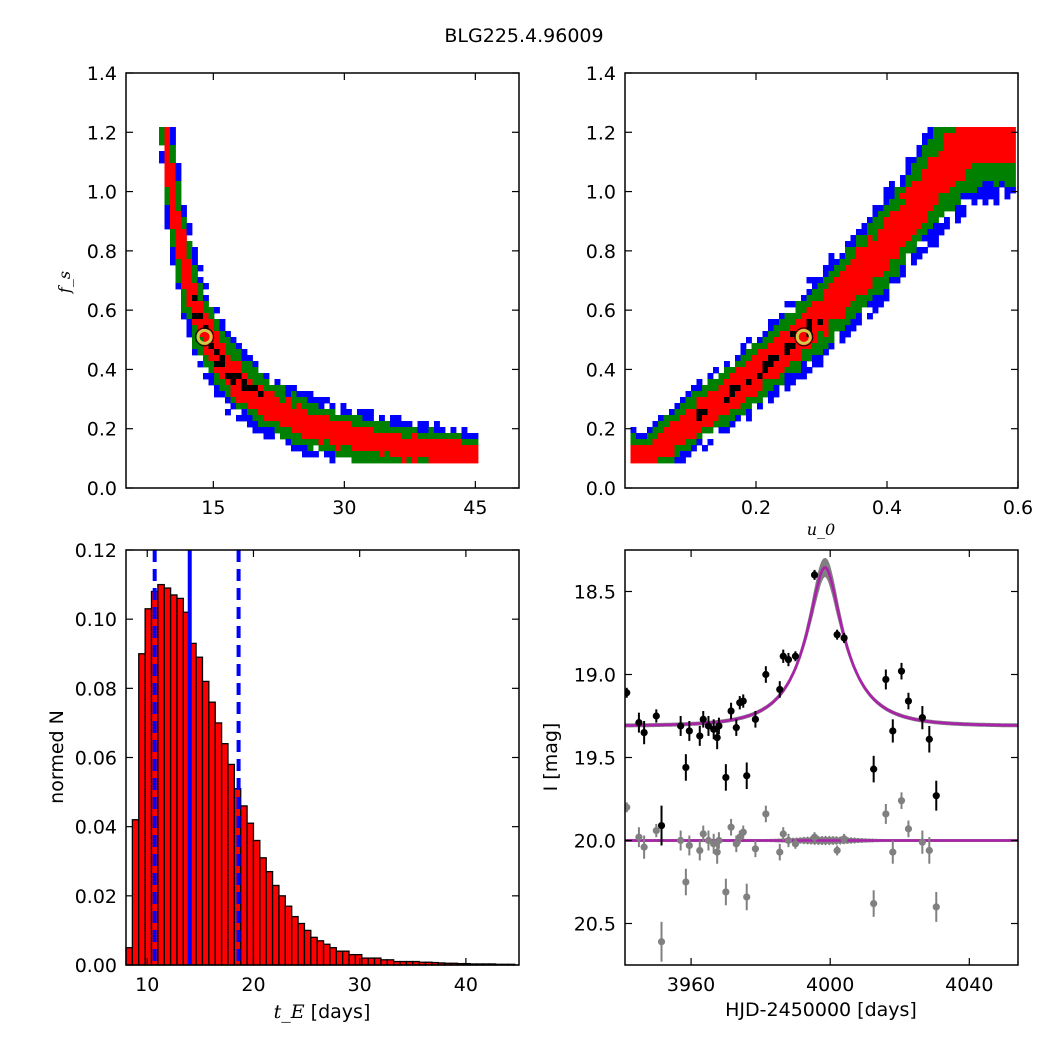 Image resolution: width=1050 pixels, height=1050 pixels. What do you see at coordinates (263, 911) in the screenshot?
I see `histogram-bar` at bounding box center [263, 911].